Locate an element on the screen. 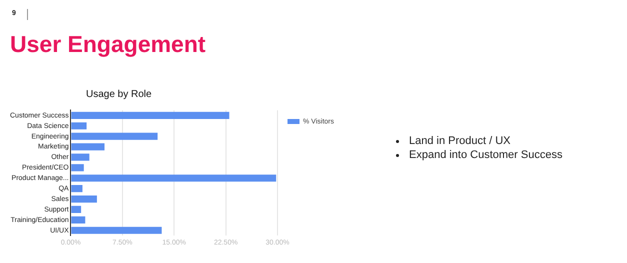 This screenshot has width=627, height=263. text: Expand into Customer Success is located at coordinates (485, 155).